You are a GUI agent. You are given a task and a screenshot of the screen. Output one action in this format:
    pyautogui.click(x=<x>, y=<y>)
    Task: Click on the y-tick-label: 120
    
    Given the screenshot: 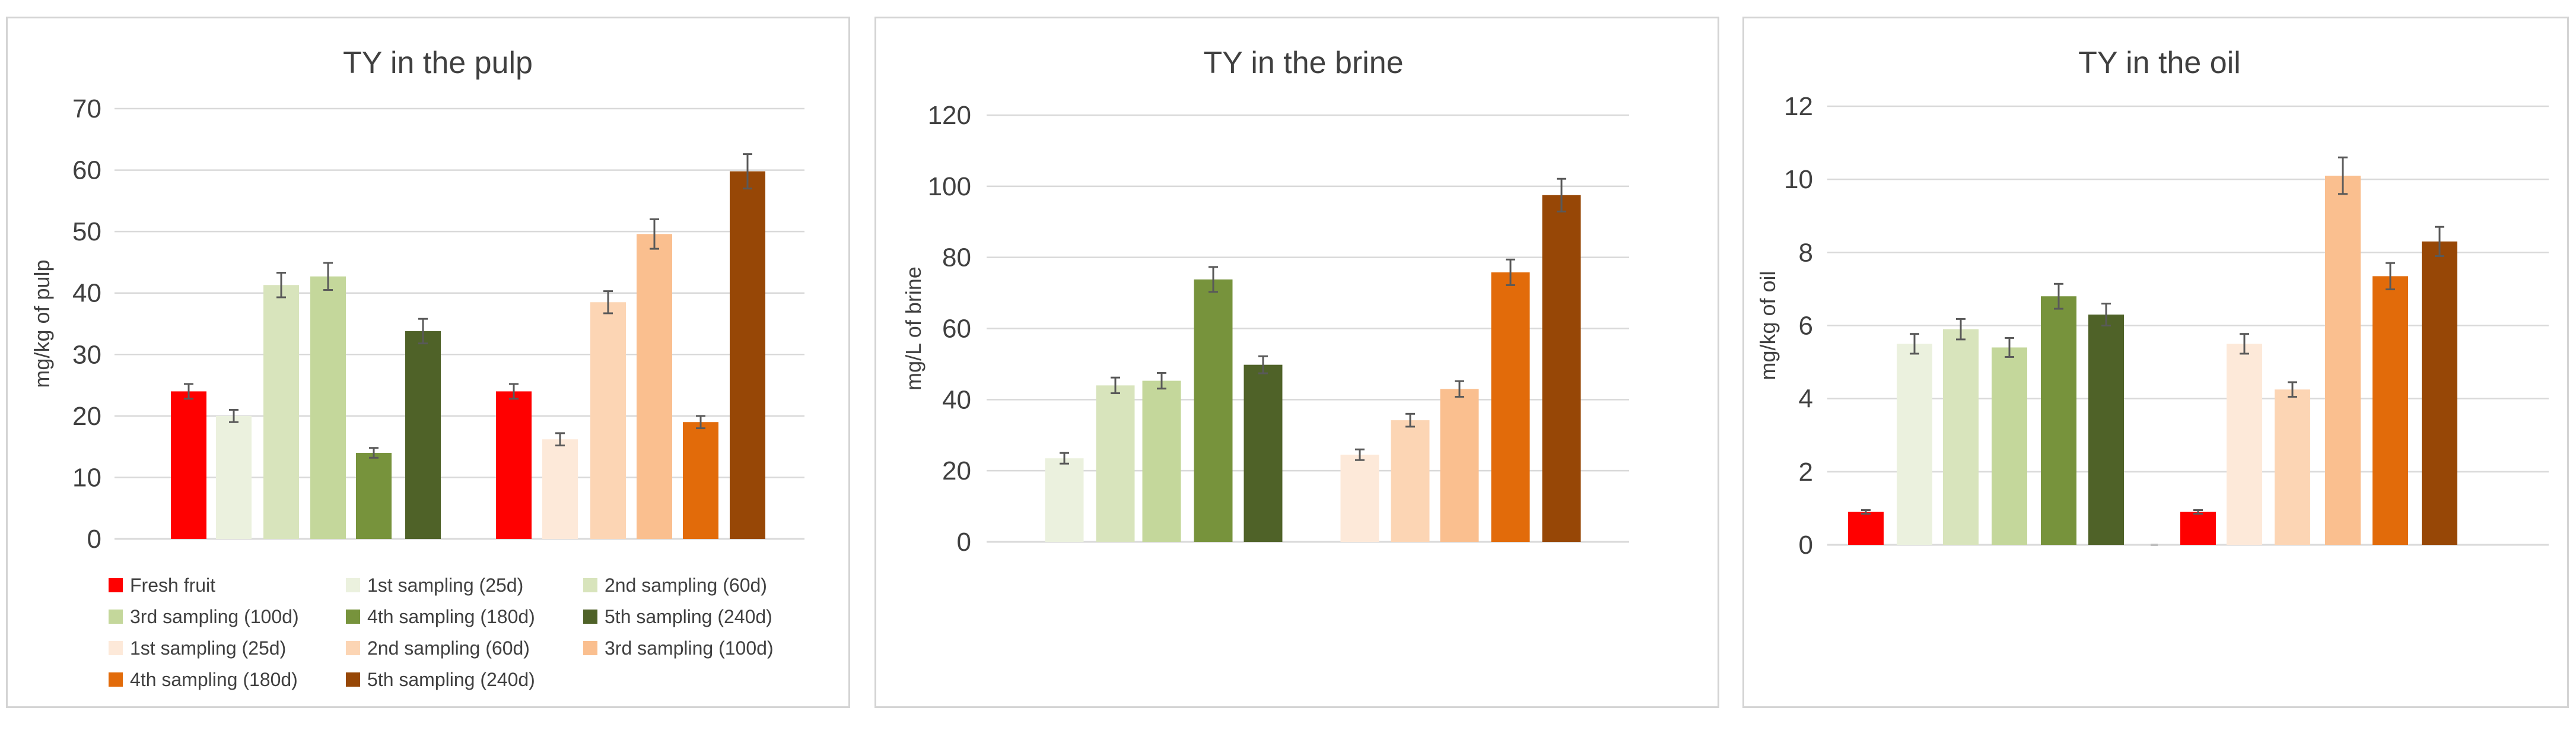 What is the action you would take?
    pyautogui.click(x=949, y=115)
    